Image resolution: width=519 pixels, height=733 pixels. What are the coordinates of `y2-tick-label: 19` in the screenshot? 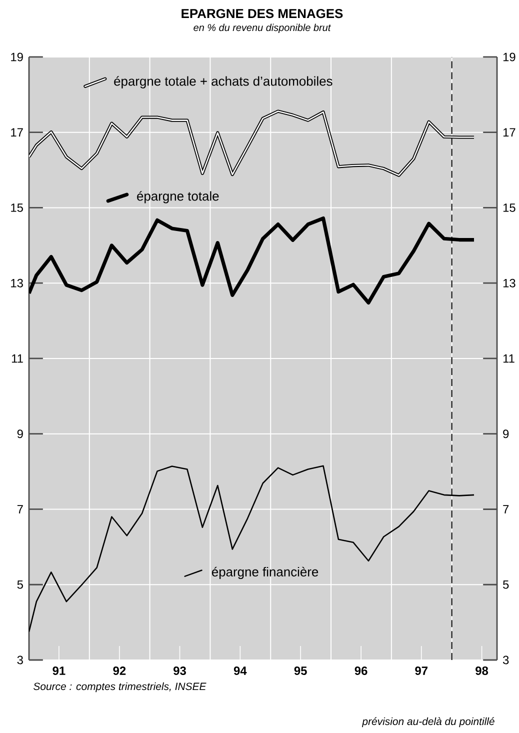 It's located at (509, 57).